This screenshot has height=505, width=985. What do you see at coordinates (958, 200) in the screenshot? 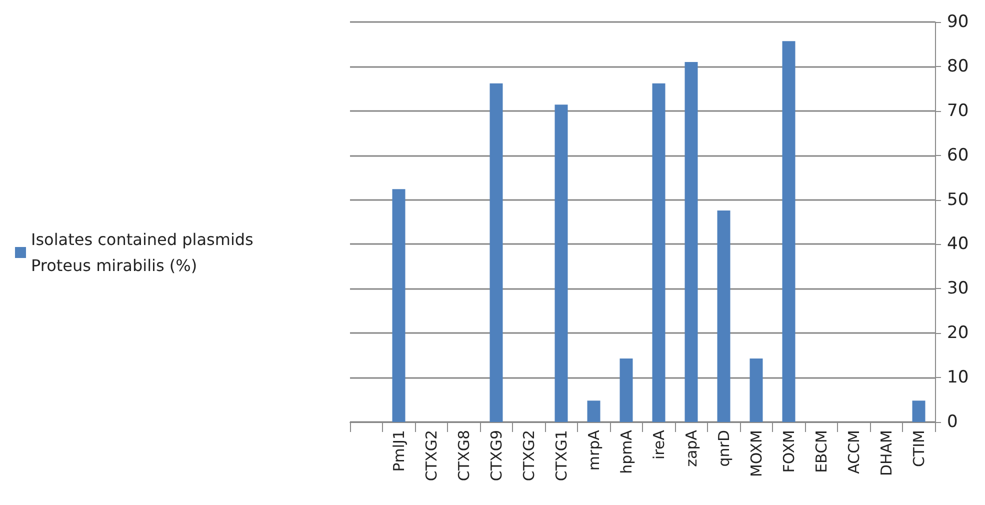
I see `y-tick-label: 50` at bounding box center [958, 200].